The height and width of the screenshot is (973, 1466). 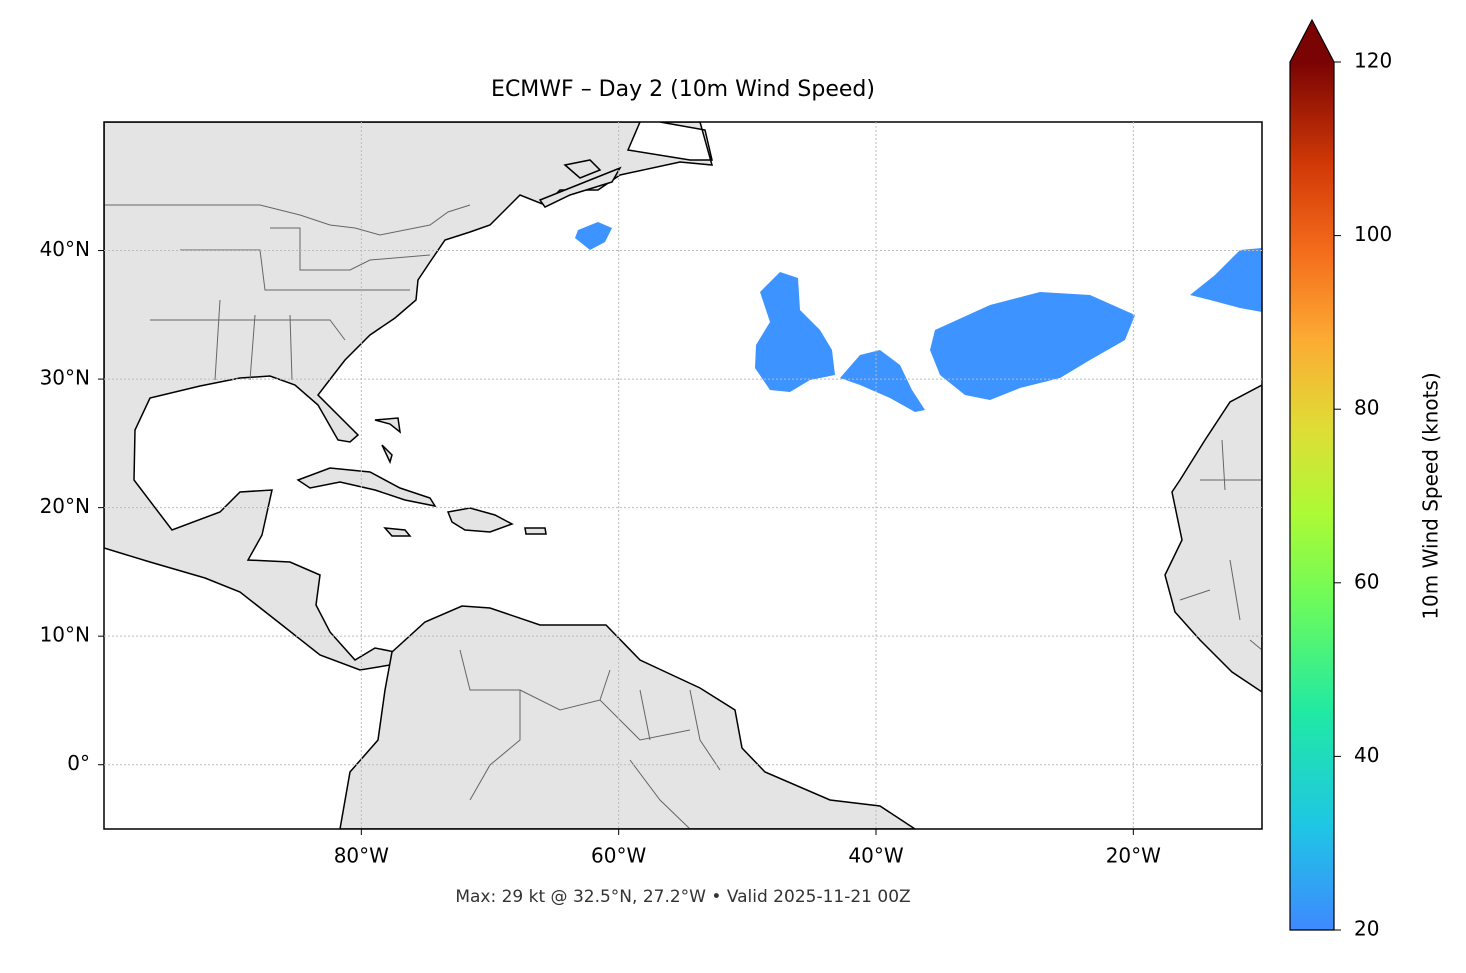 I want to click on hispaniola, so click(x=480, y=520).